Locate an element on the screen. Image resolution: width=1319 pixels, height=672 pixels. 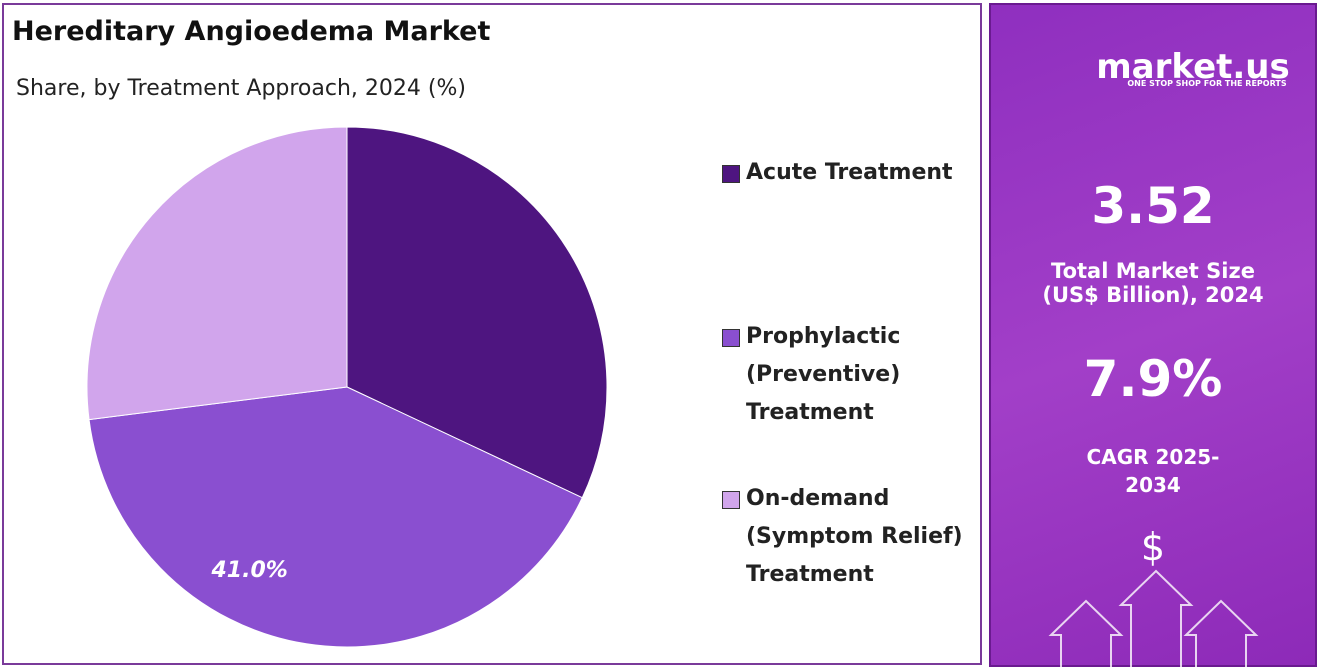
market-size: 3.52 is located at coordinates (1153, 206).